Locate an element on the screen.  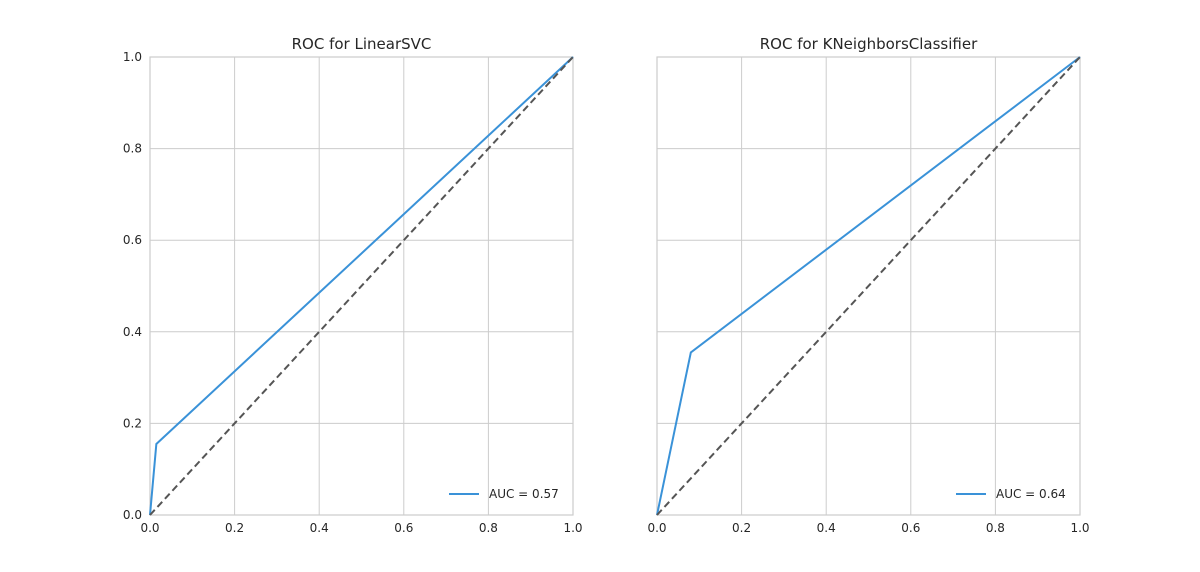
y-tick-label: 0.2 is located at coordinates (132, 423).